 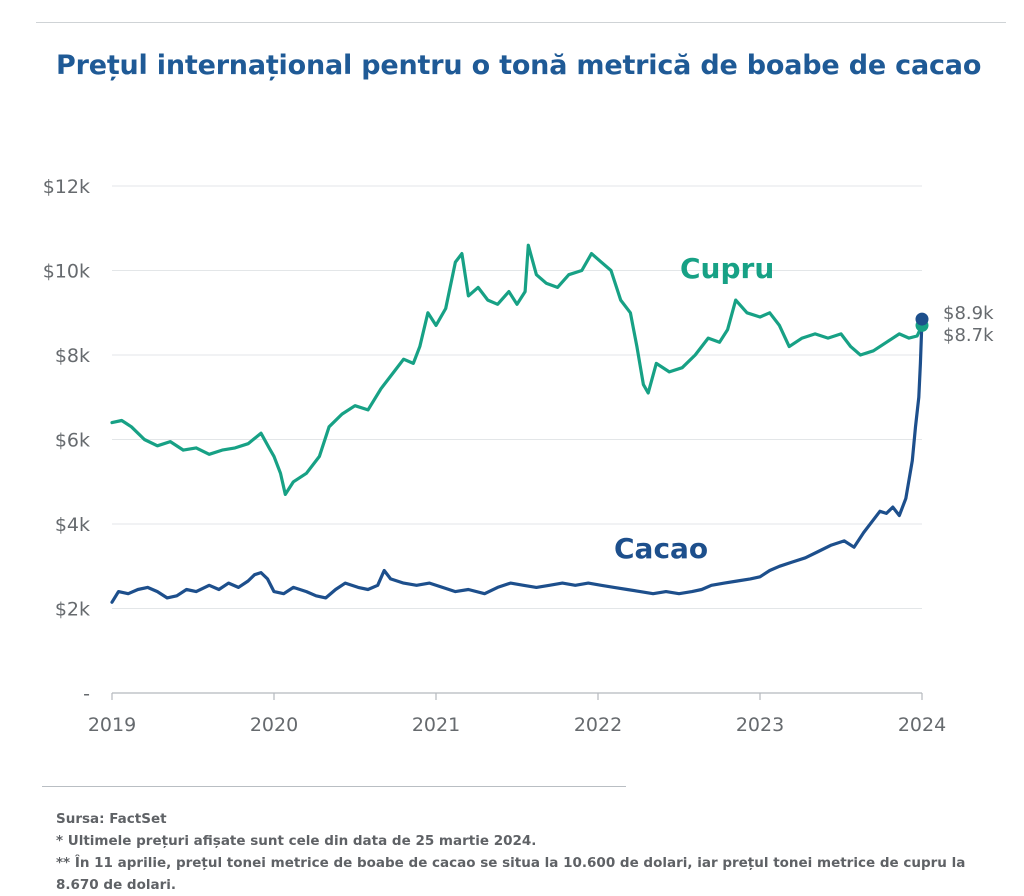 I want to click on y-tick-label: $2k, so click(x=72, y=610).